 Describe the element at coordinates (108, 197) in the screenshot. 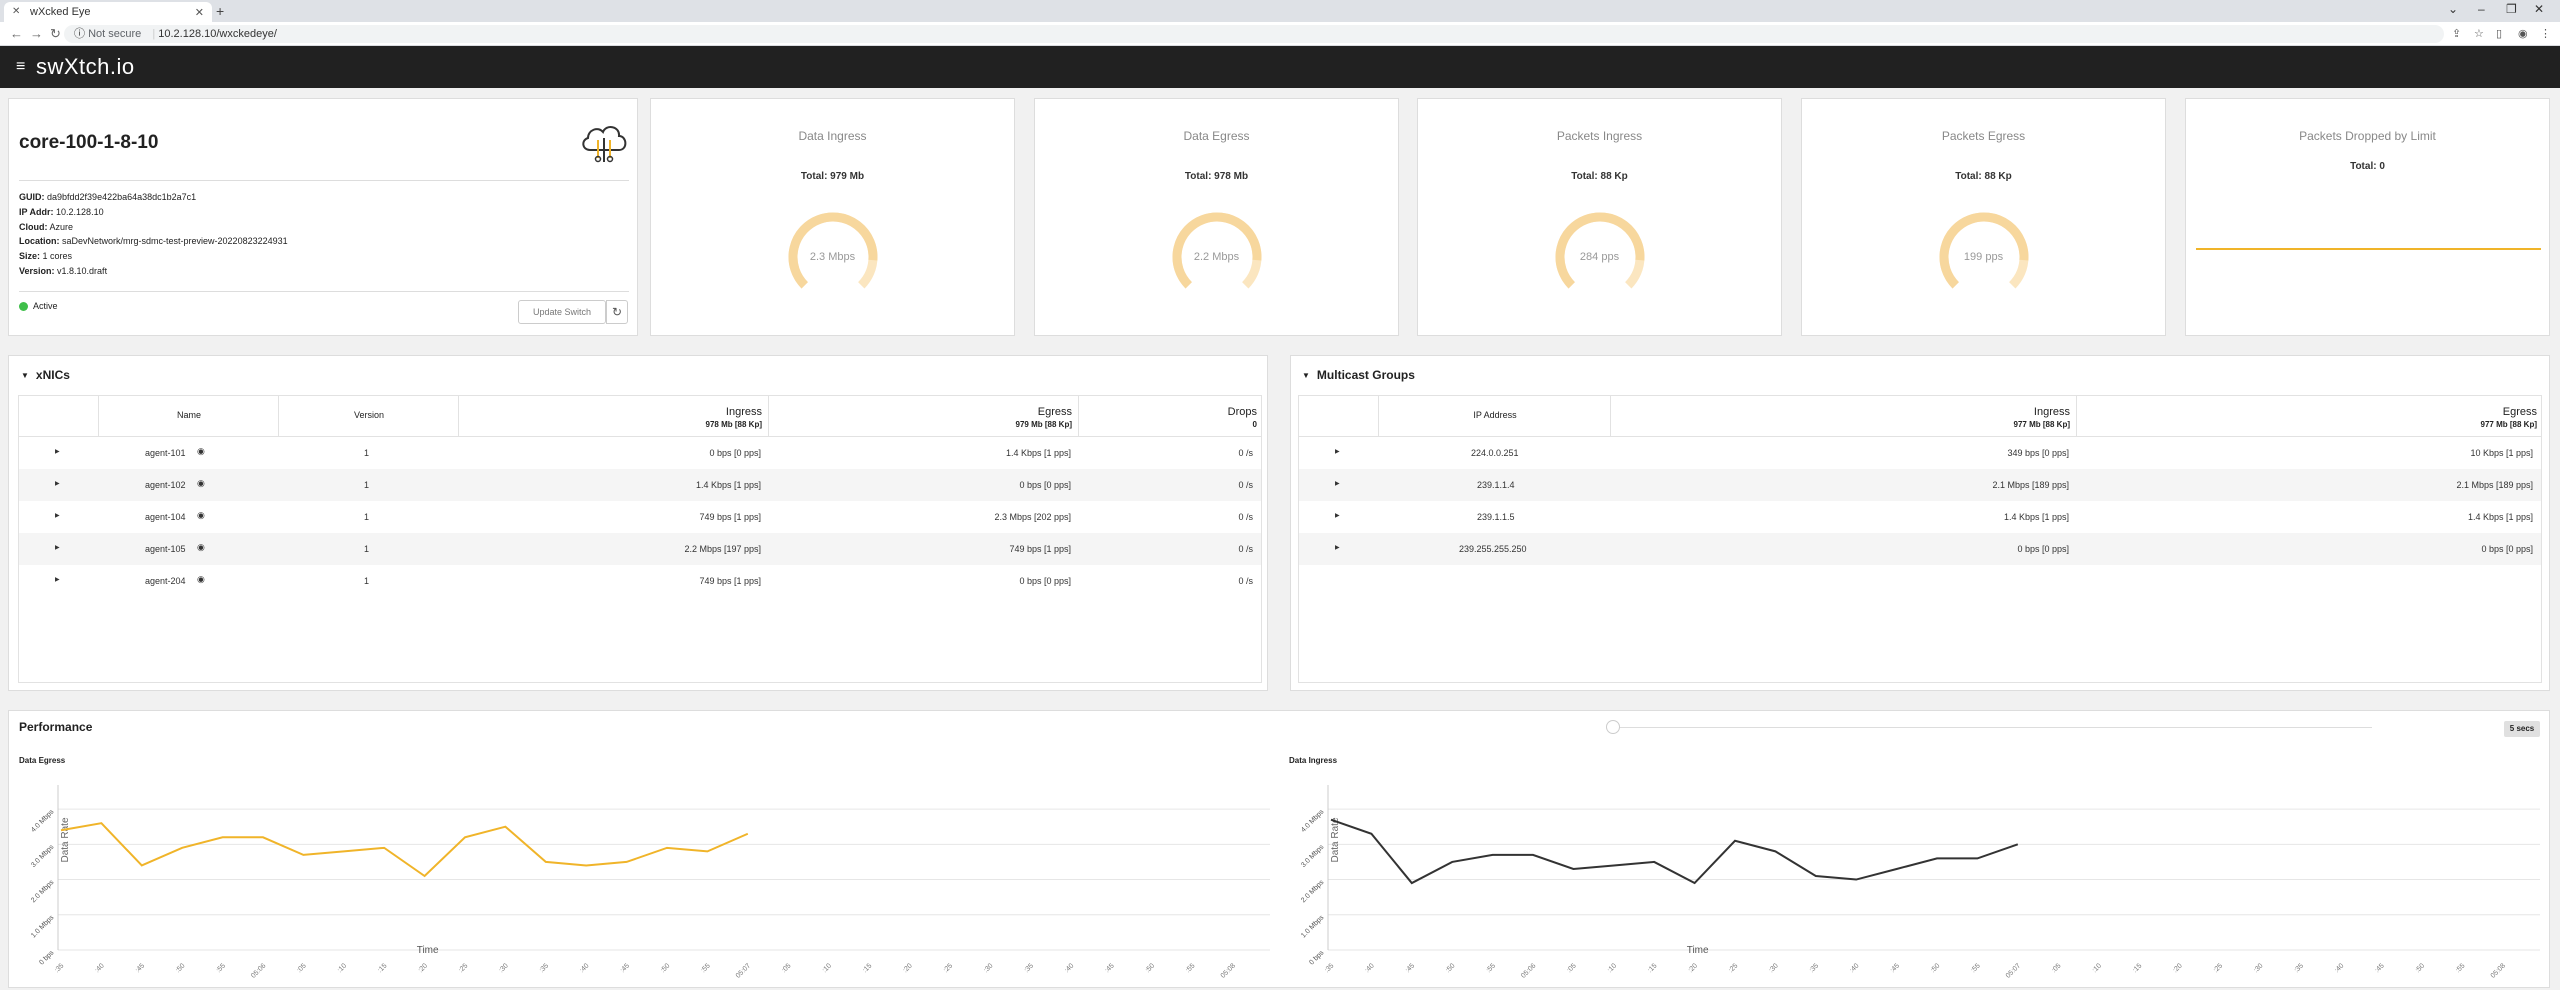

I see `guid-line: GUID: da9bfdd2f39e422ba64a38dc1b2a7c1` at that location.